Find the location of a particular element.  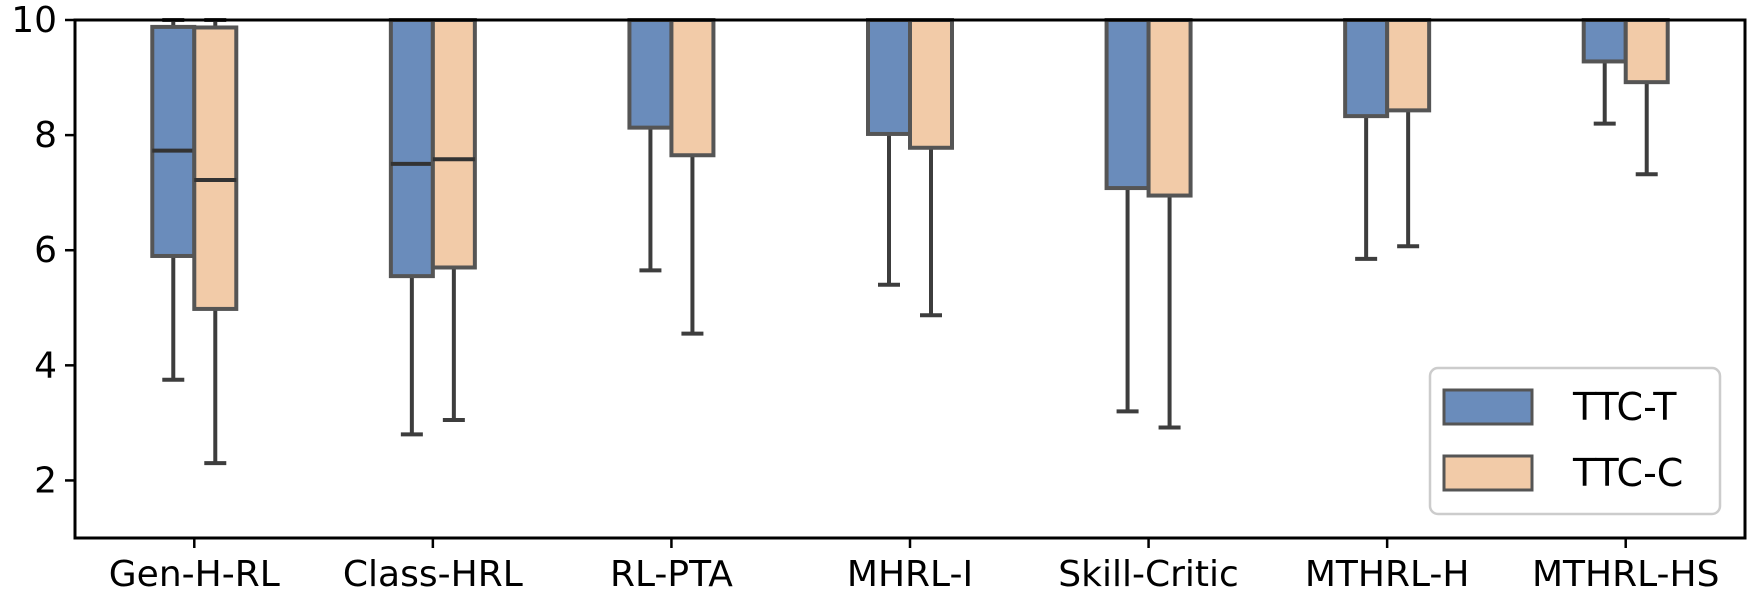

x-tick-label: Gen-H-RL is located at coordinates (194, 574).